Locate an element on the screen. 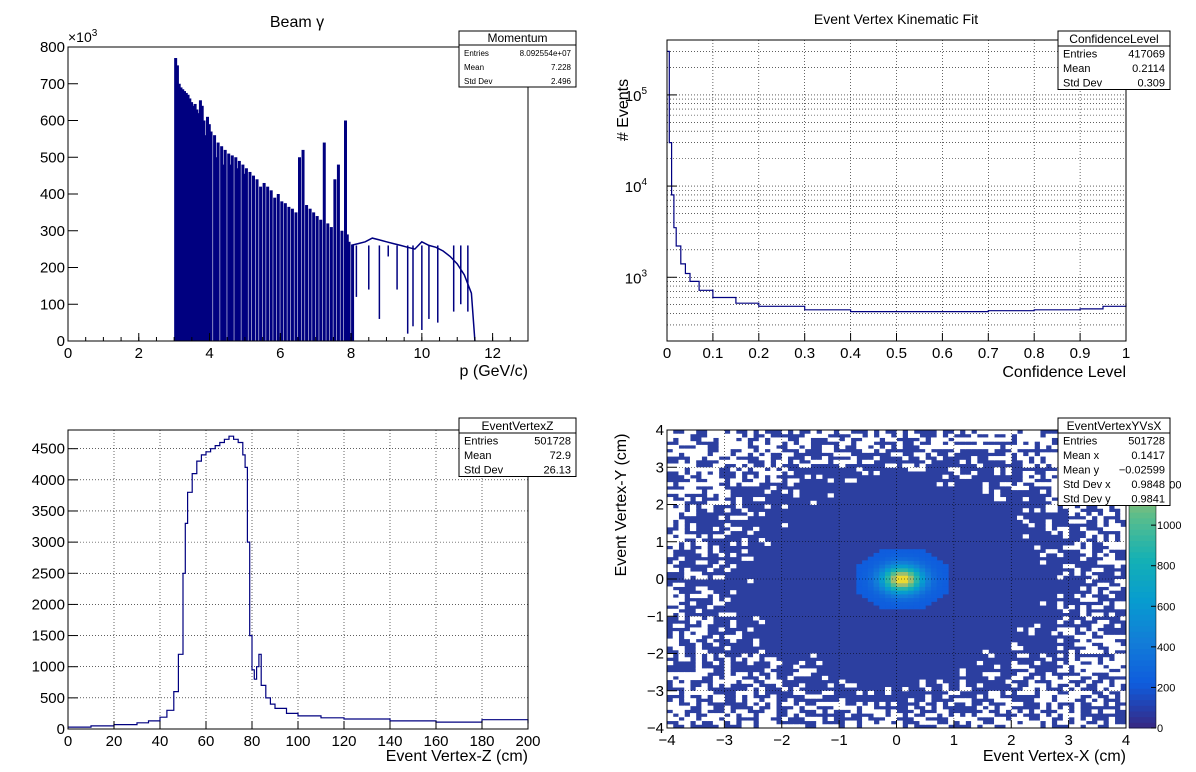  p2-xtick-label: 0.3 is located at coordinates (804, 353).